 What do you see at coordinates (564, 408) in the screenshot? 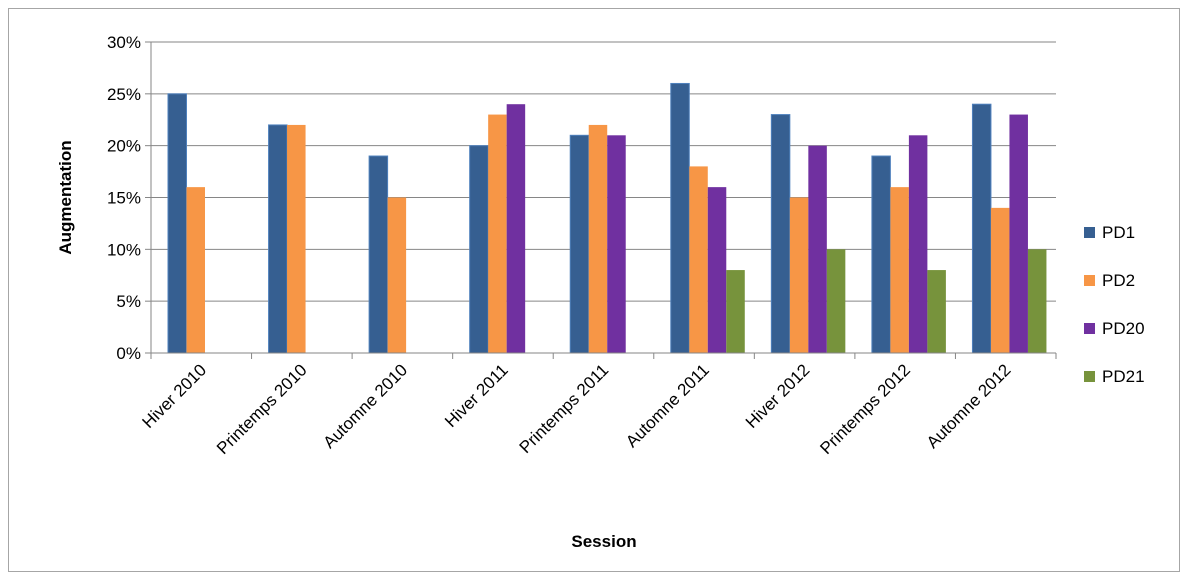
I see `x-tick-label: Printemps 2011` at bounding box center [564, 408].